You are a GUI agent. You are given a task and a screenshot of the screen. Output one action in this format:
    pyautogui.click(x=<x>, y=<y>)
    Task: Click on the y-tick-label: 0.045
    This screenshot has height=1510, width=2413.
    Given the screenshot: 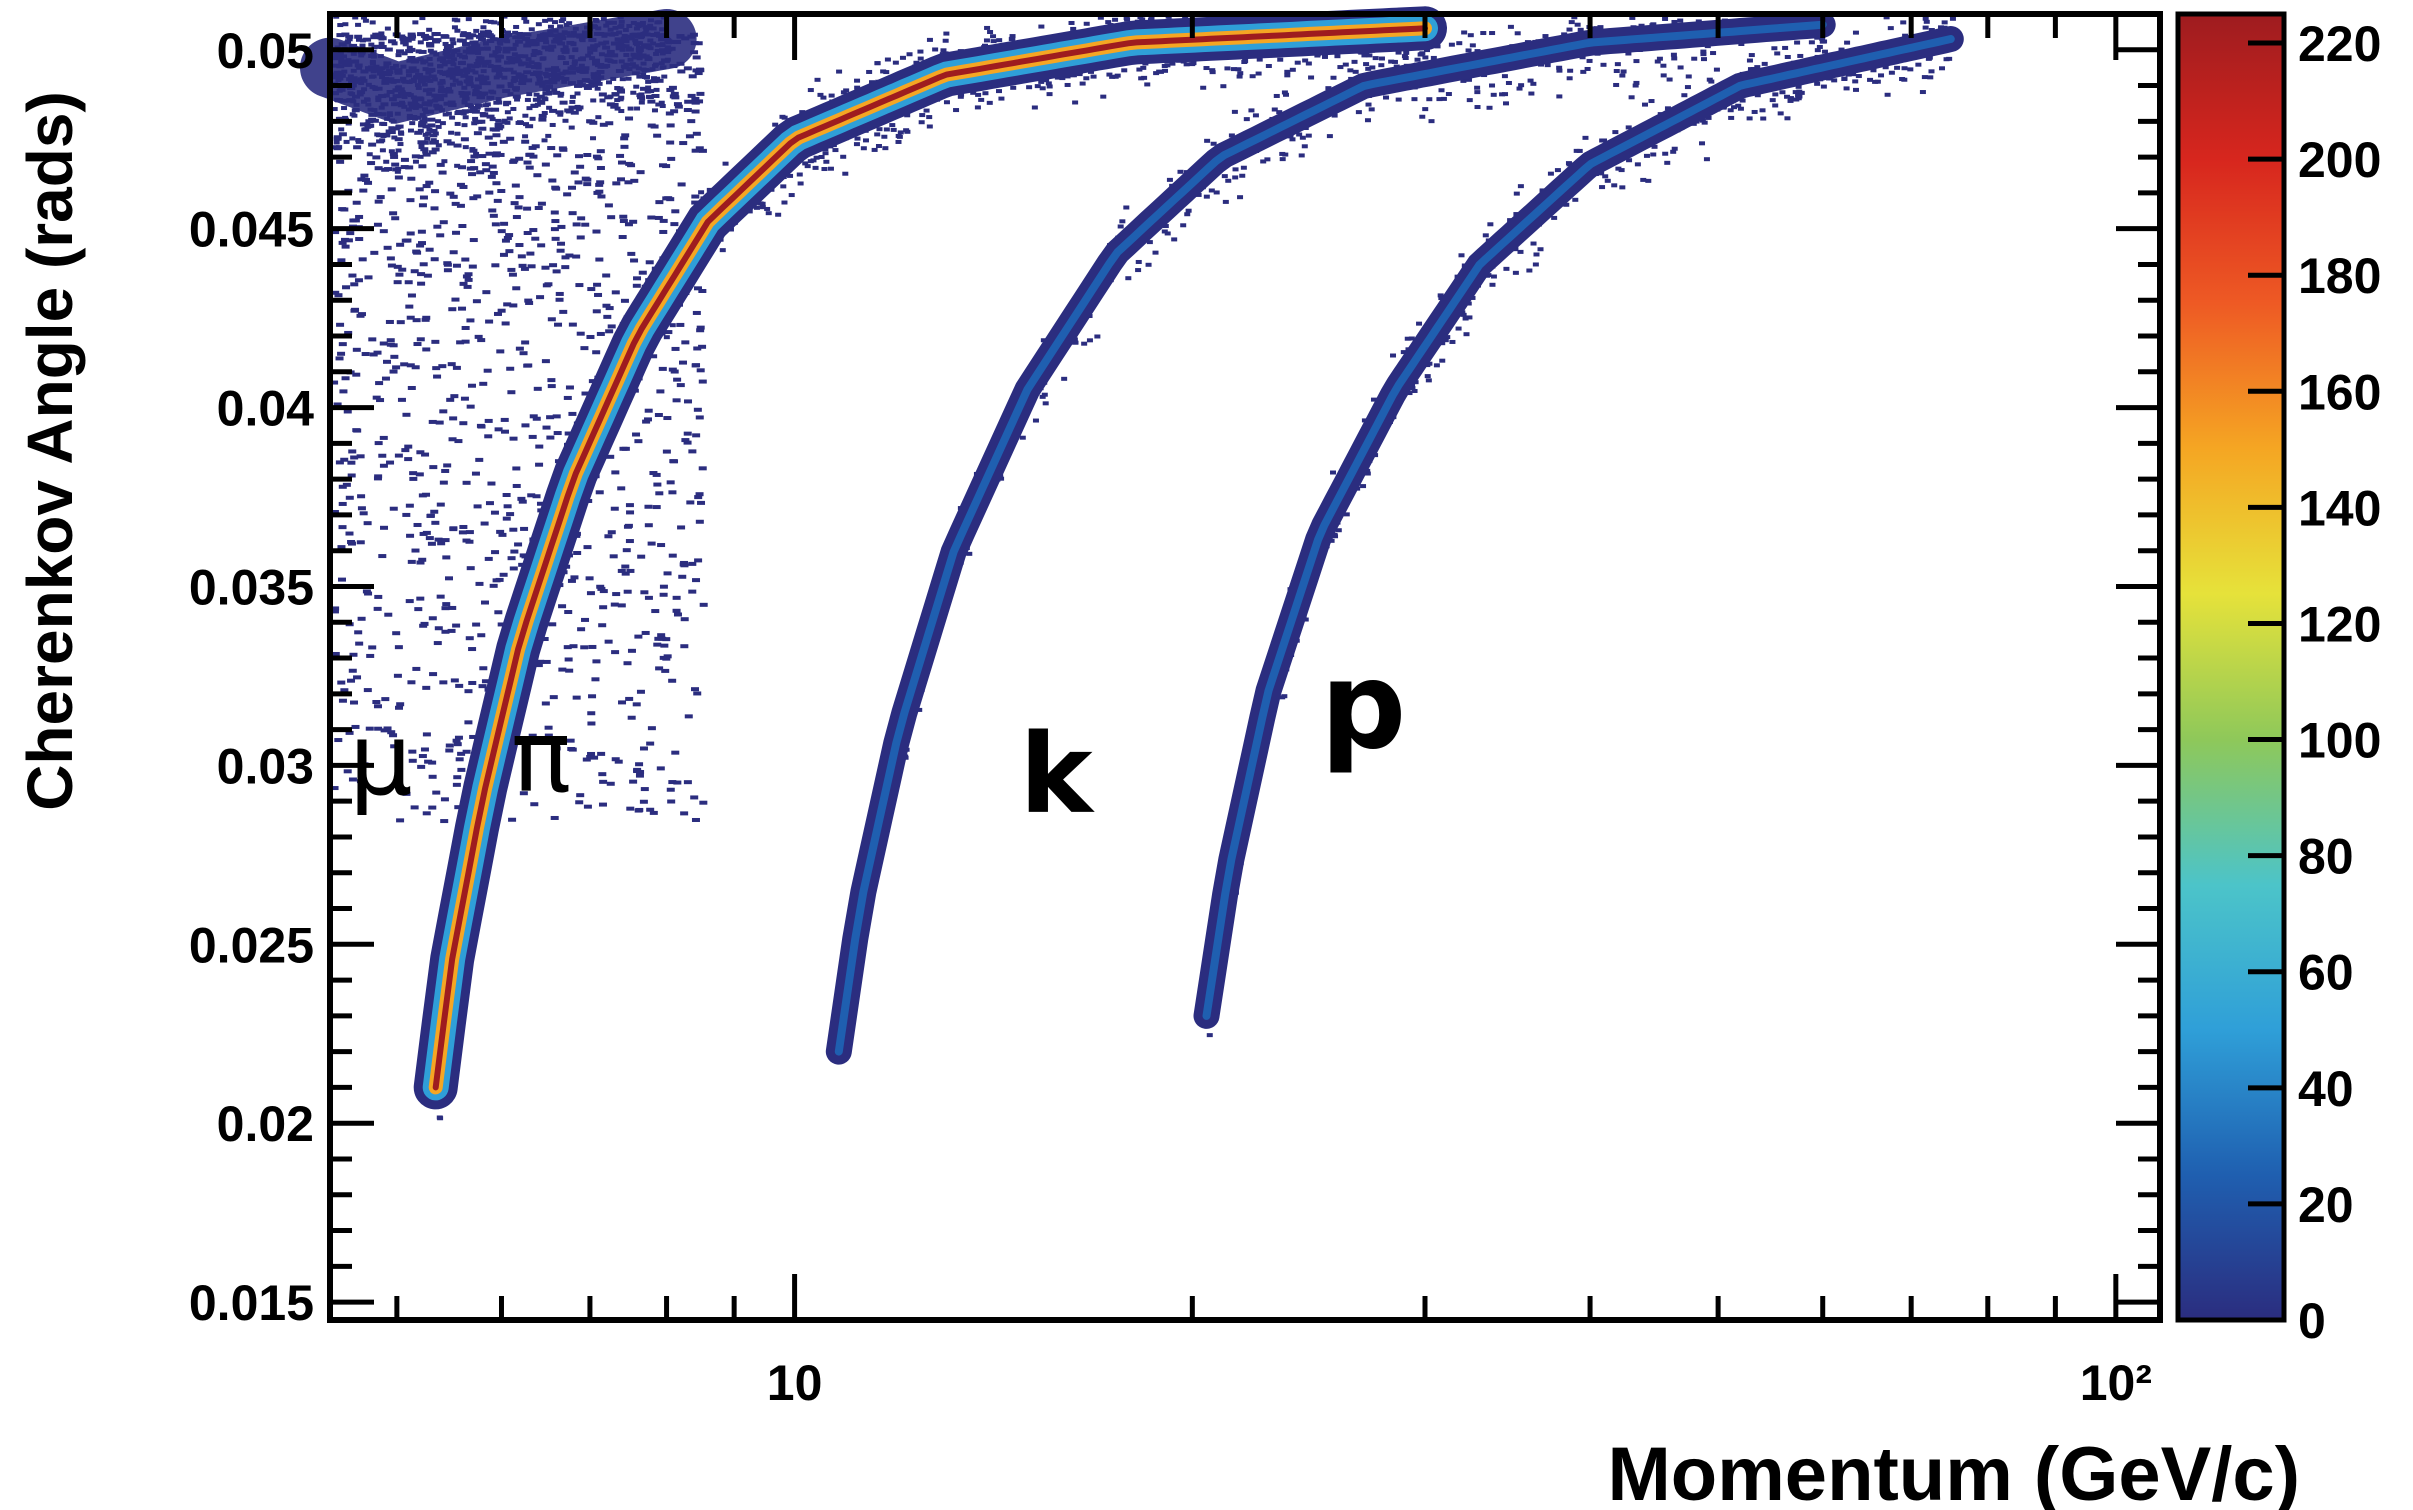 What is the action you would take?
    pyautogui.click(x=251, y=230)
    